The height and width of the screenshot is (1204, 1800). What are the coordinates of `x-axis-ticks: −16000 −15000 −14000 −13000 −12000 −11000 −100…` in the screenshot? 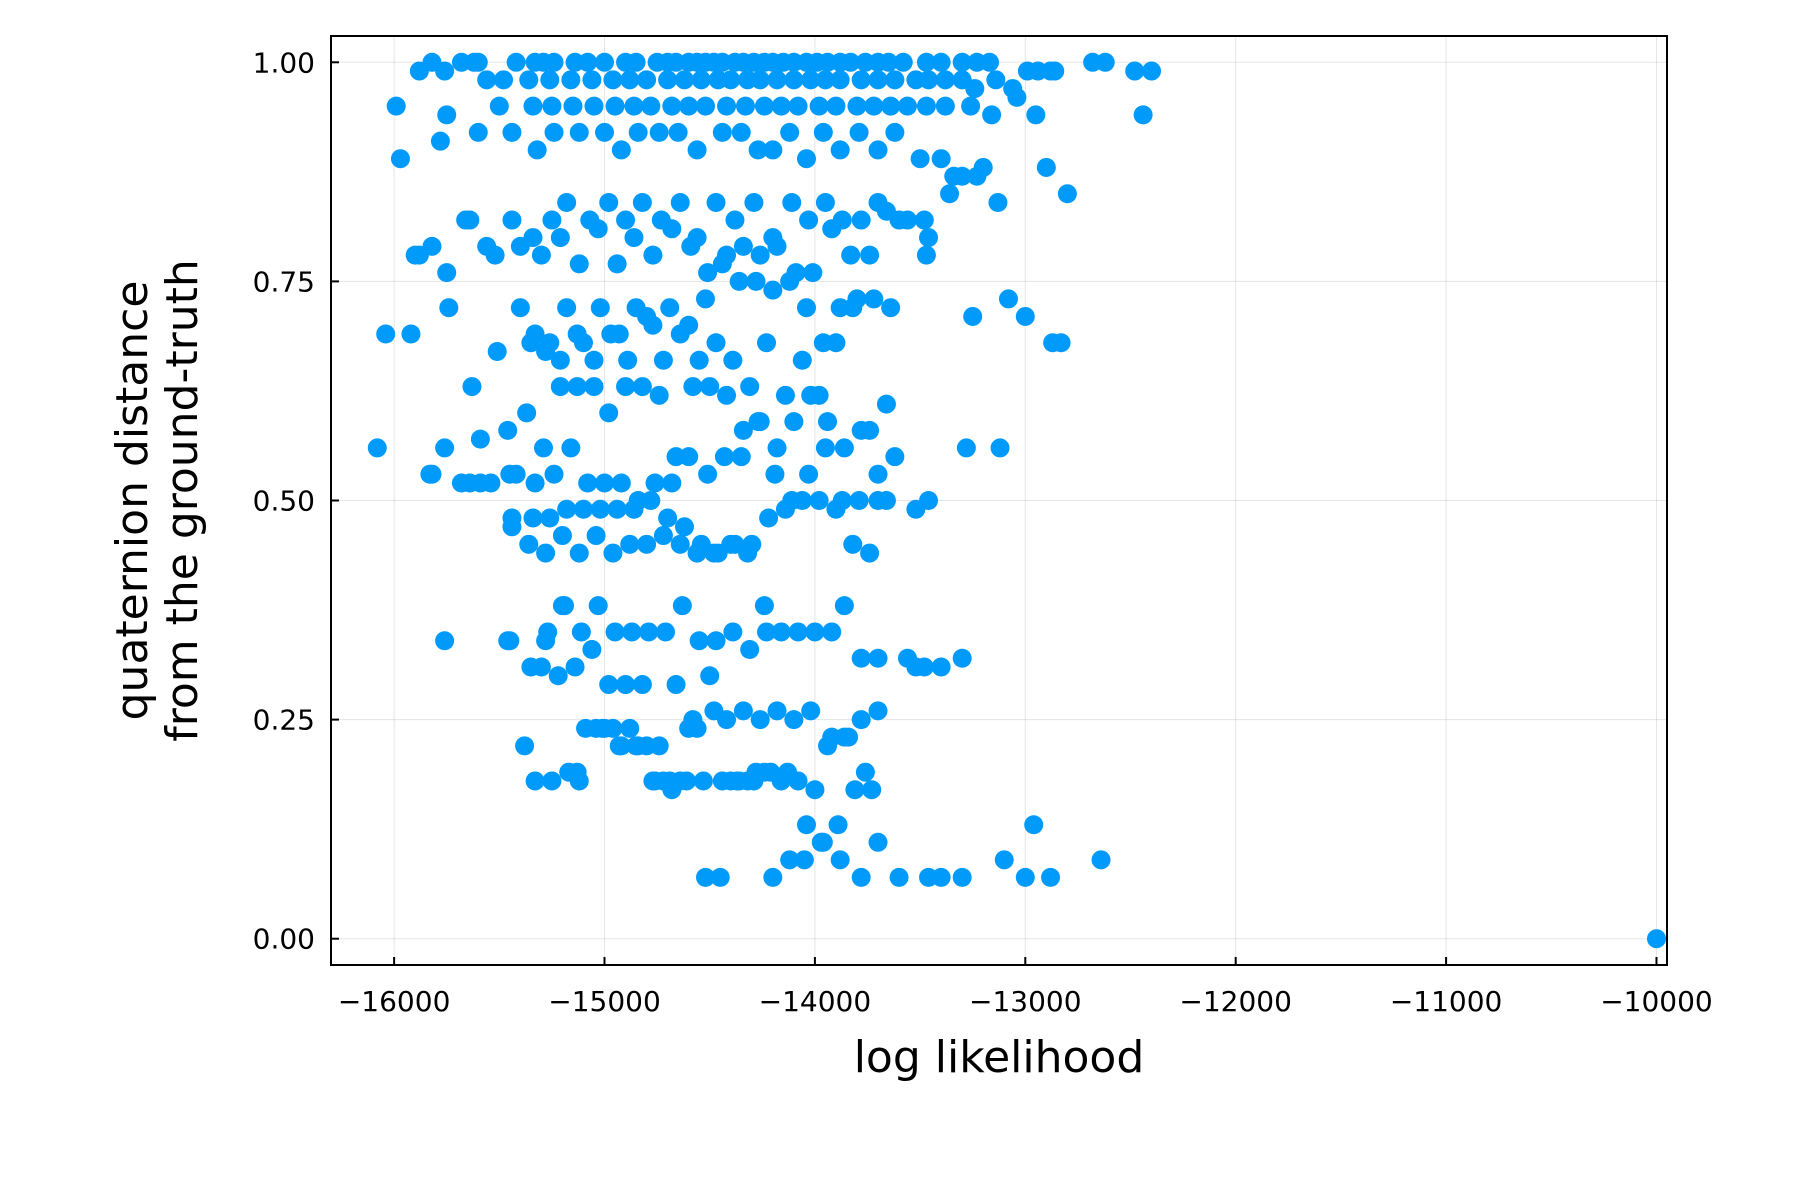 It's located at (1025, 987).